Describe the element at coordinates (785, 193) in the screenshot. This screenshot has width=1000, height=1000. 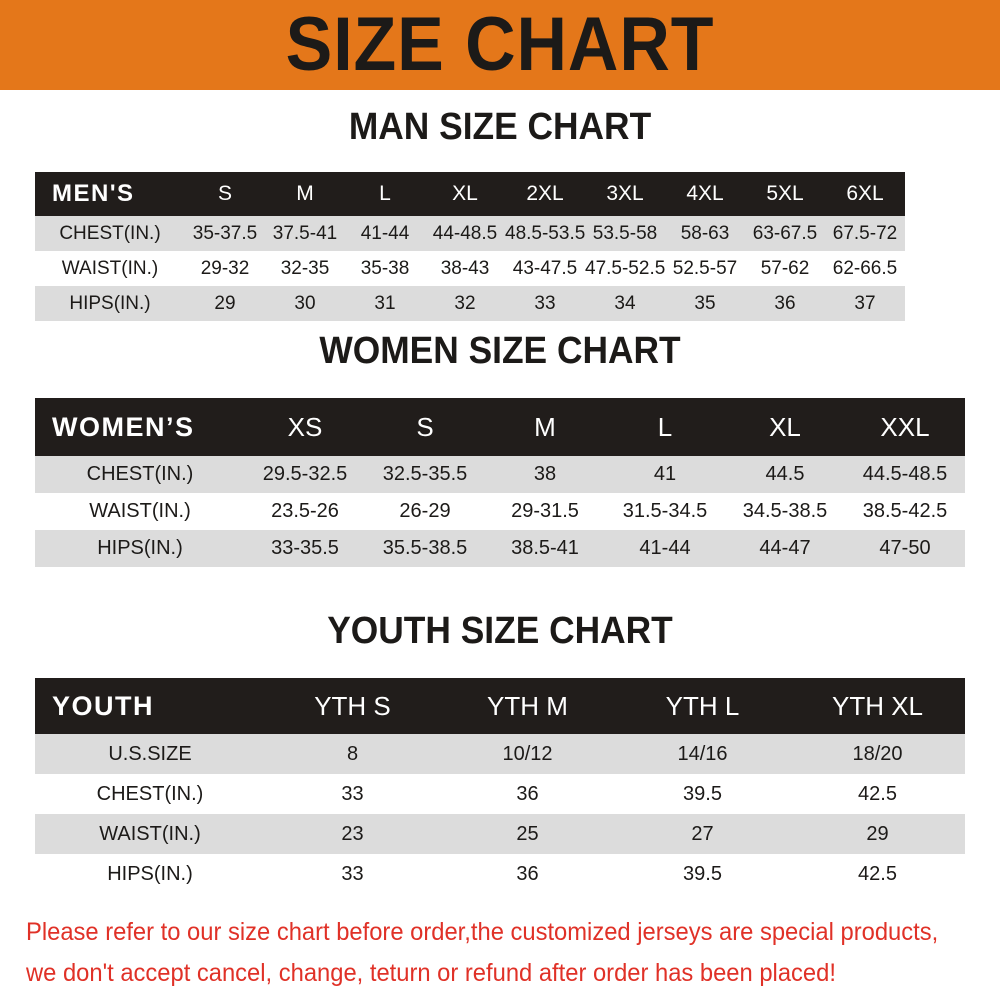
I see `men-column-header-8: 5XL` at that location.